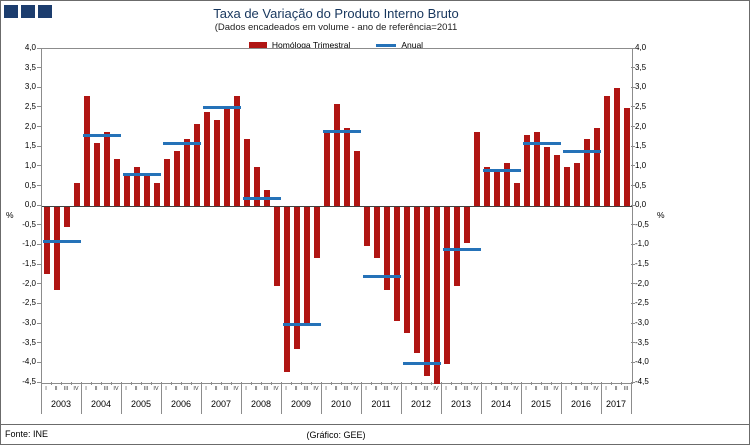 This screenshot has width=750, height=445. Describe the element at coordinates (587, 173) in the screenshot. I see `bar-2016-III` at that location.